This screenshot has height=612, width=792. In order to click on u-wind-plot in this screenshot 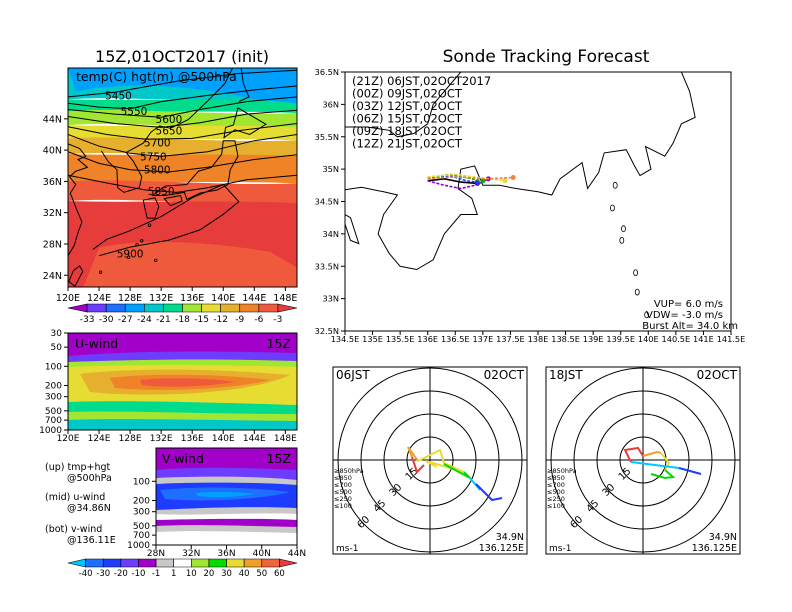, I will do `click(182, 381)`.